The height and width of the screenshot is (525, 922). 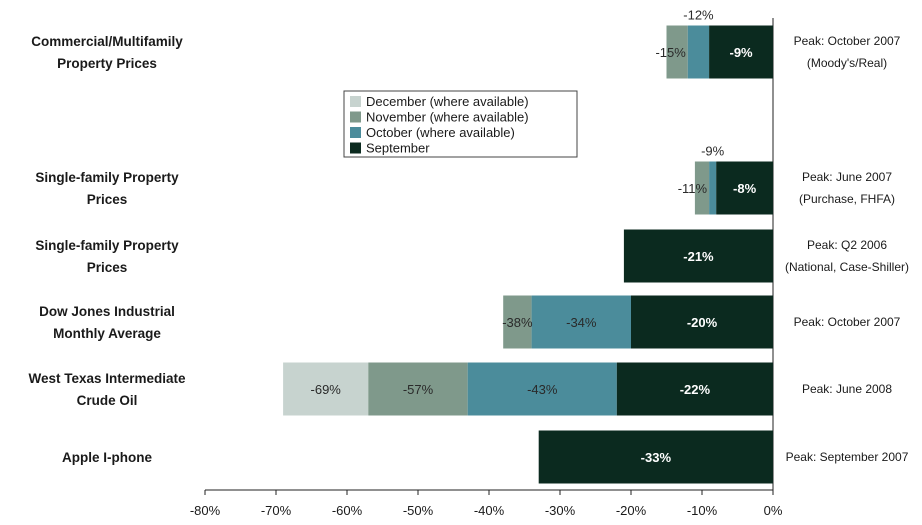 I want to click on peak-note: (Moody's/Real), so click(x=847, y=63).